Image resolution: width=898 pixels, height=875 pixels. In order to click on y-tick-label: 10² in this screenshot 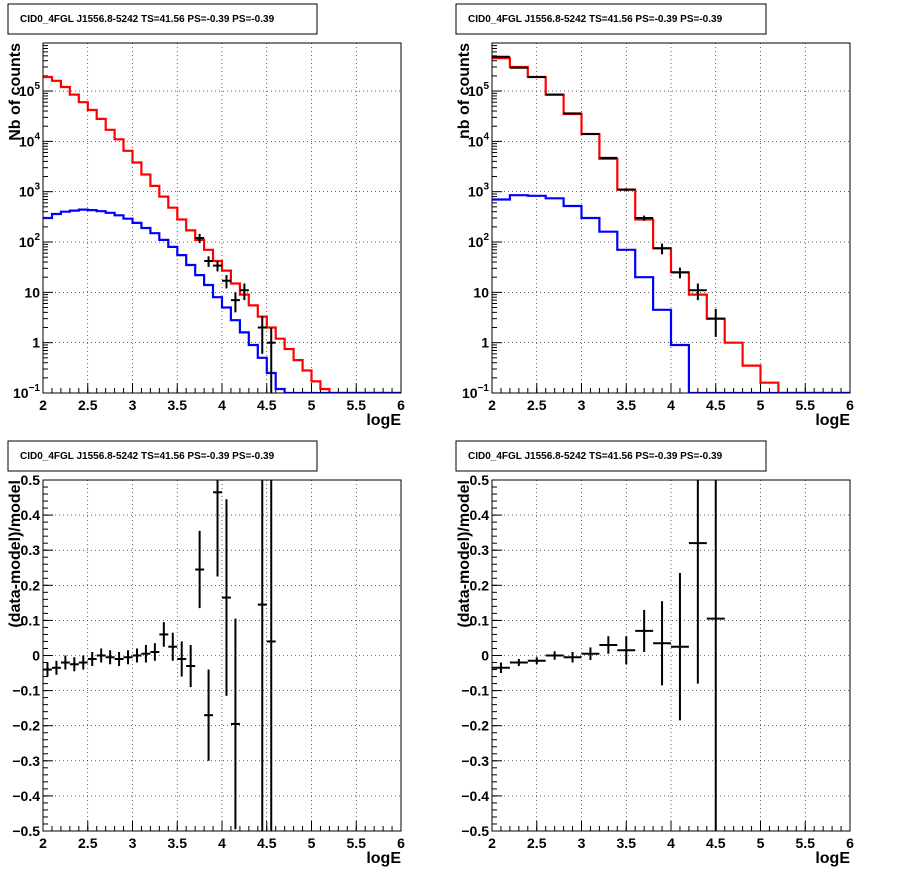, I will do `click(30, 241)`.